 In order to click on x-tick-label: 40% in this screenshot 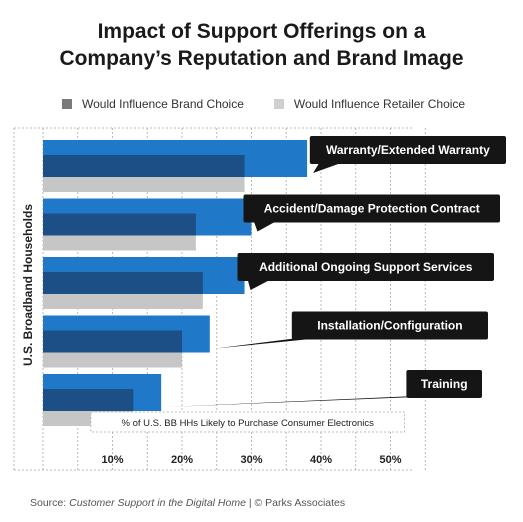, I will do `click(321, 460)`.